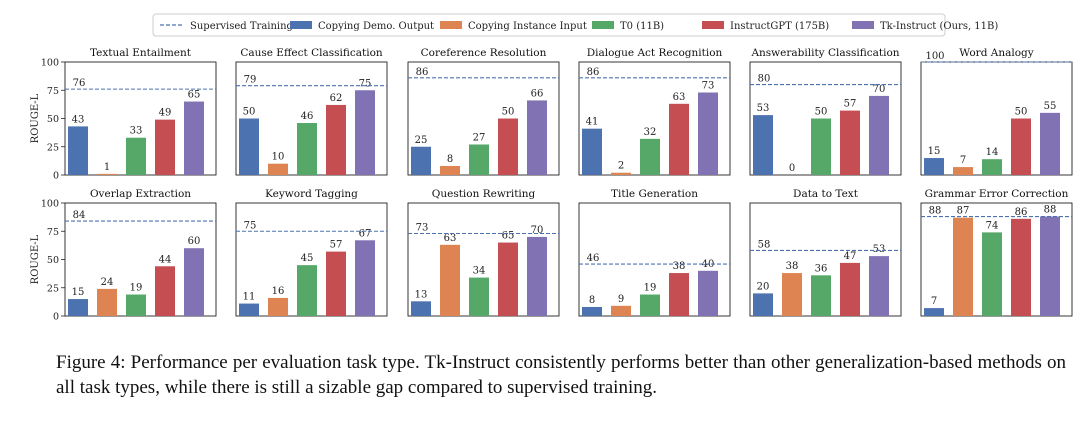 This screenshot has width=1092, height=425. Describe the element at coordinates (779, 26) in the screenshot. I see `legend-label: InstructGPT (175B)` at that location.